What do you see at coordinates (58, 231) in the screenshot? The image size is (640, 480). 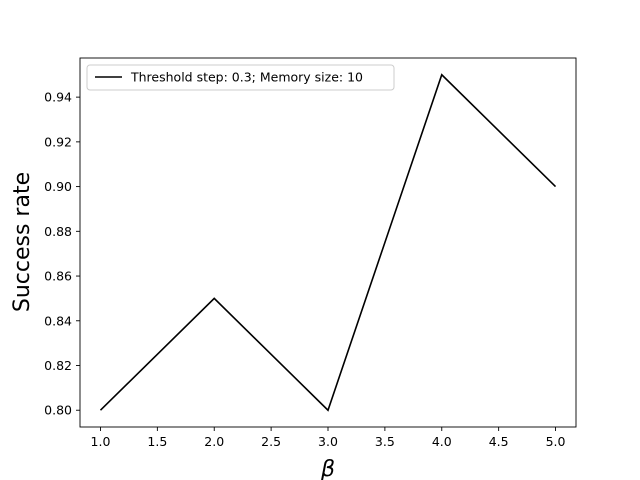 I see `y-tick-label: 0.88` at bounding box center [58, 231].